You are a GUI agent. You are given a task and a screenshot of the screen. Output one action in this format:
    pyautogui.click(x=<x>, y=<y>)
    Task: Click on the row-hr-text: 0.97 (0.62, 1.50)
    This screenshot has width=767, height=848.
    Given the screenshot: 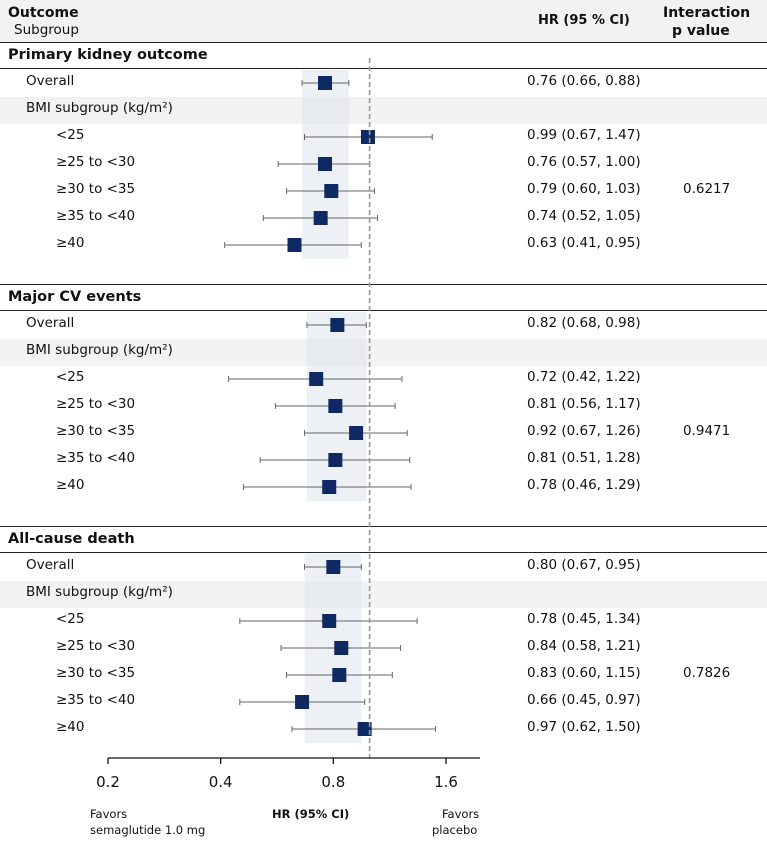 What is the action you would take?
    pyautogui.click(x=584, y=727)
    